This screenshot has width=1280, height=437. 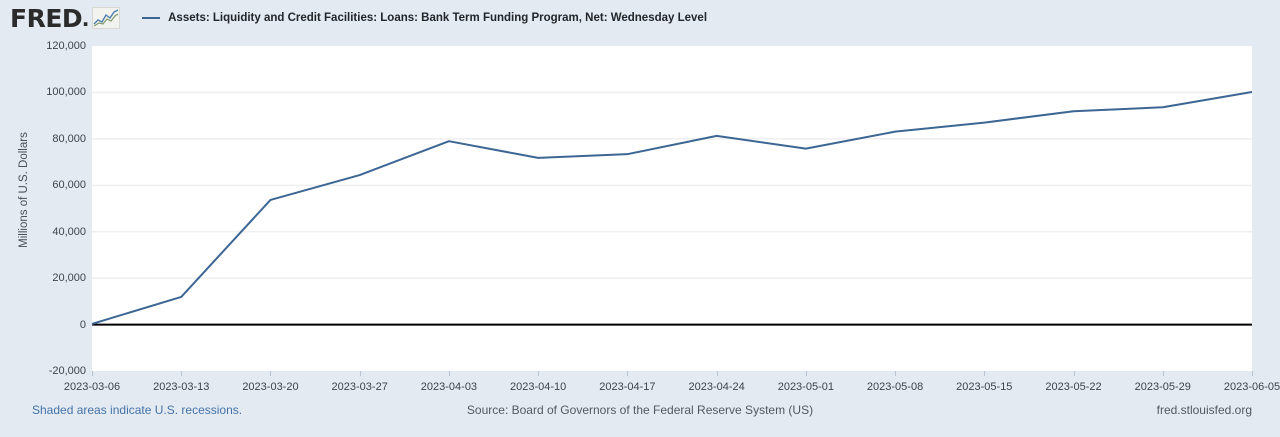 I want to click on fred-wordmark: FRED, so click(x=46, y=18).